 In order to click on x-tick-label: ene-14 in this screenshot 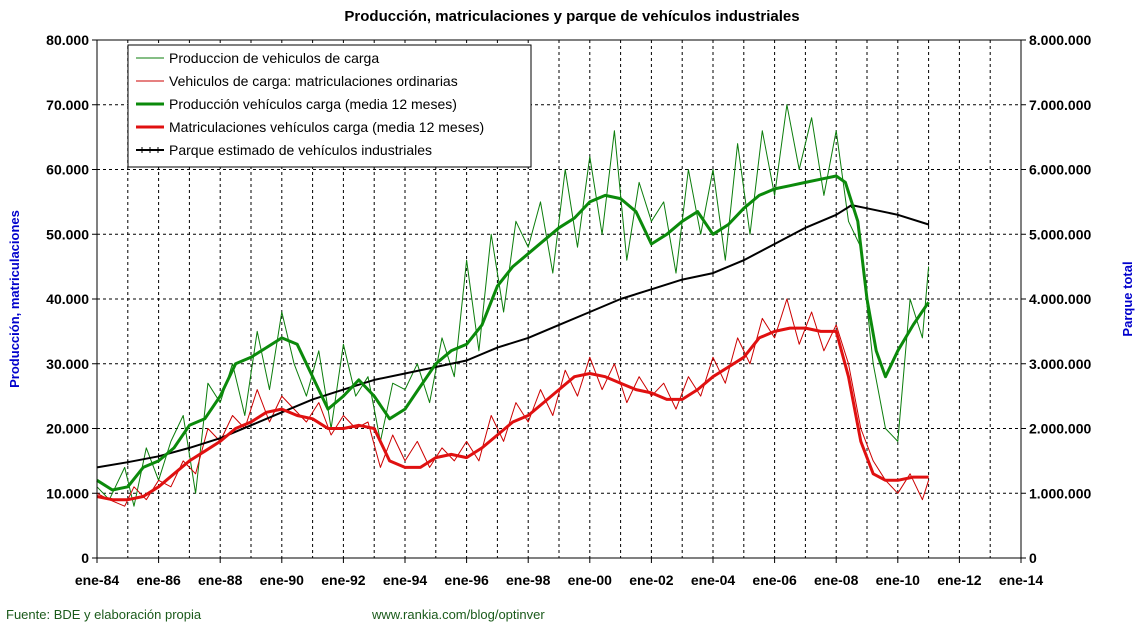, I will do `click(1021, 580)`.